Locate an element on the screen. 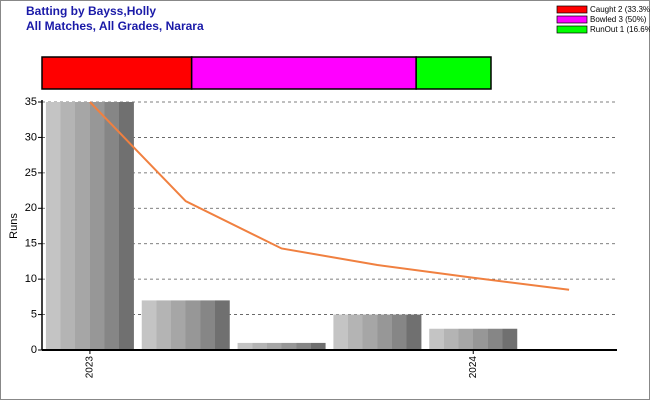 The image size is (650, 400). chart-subtitle: All Matches, All Grades, Narara is located at coordinates (115, 26).